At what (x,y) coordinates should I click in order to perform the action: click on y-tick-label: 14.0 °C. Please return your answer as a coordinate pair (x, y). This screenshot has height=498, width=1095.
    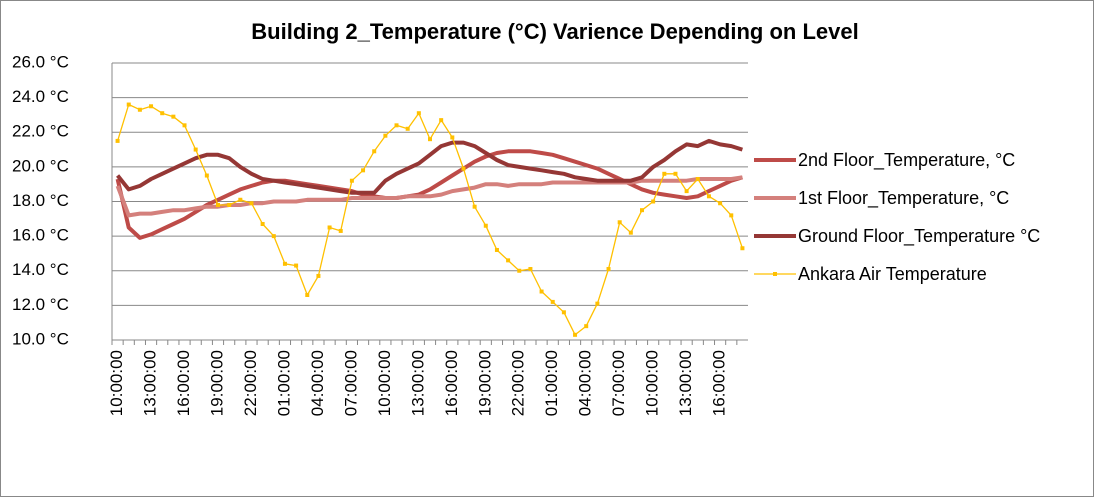
    Looking at the image, I should click on (40, 269).